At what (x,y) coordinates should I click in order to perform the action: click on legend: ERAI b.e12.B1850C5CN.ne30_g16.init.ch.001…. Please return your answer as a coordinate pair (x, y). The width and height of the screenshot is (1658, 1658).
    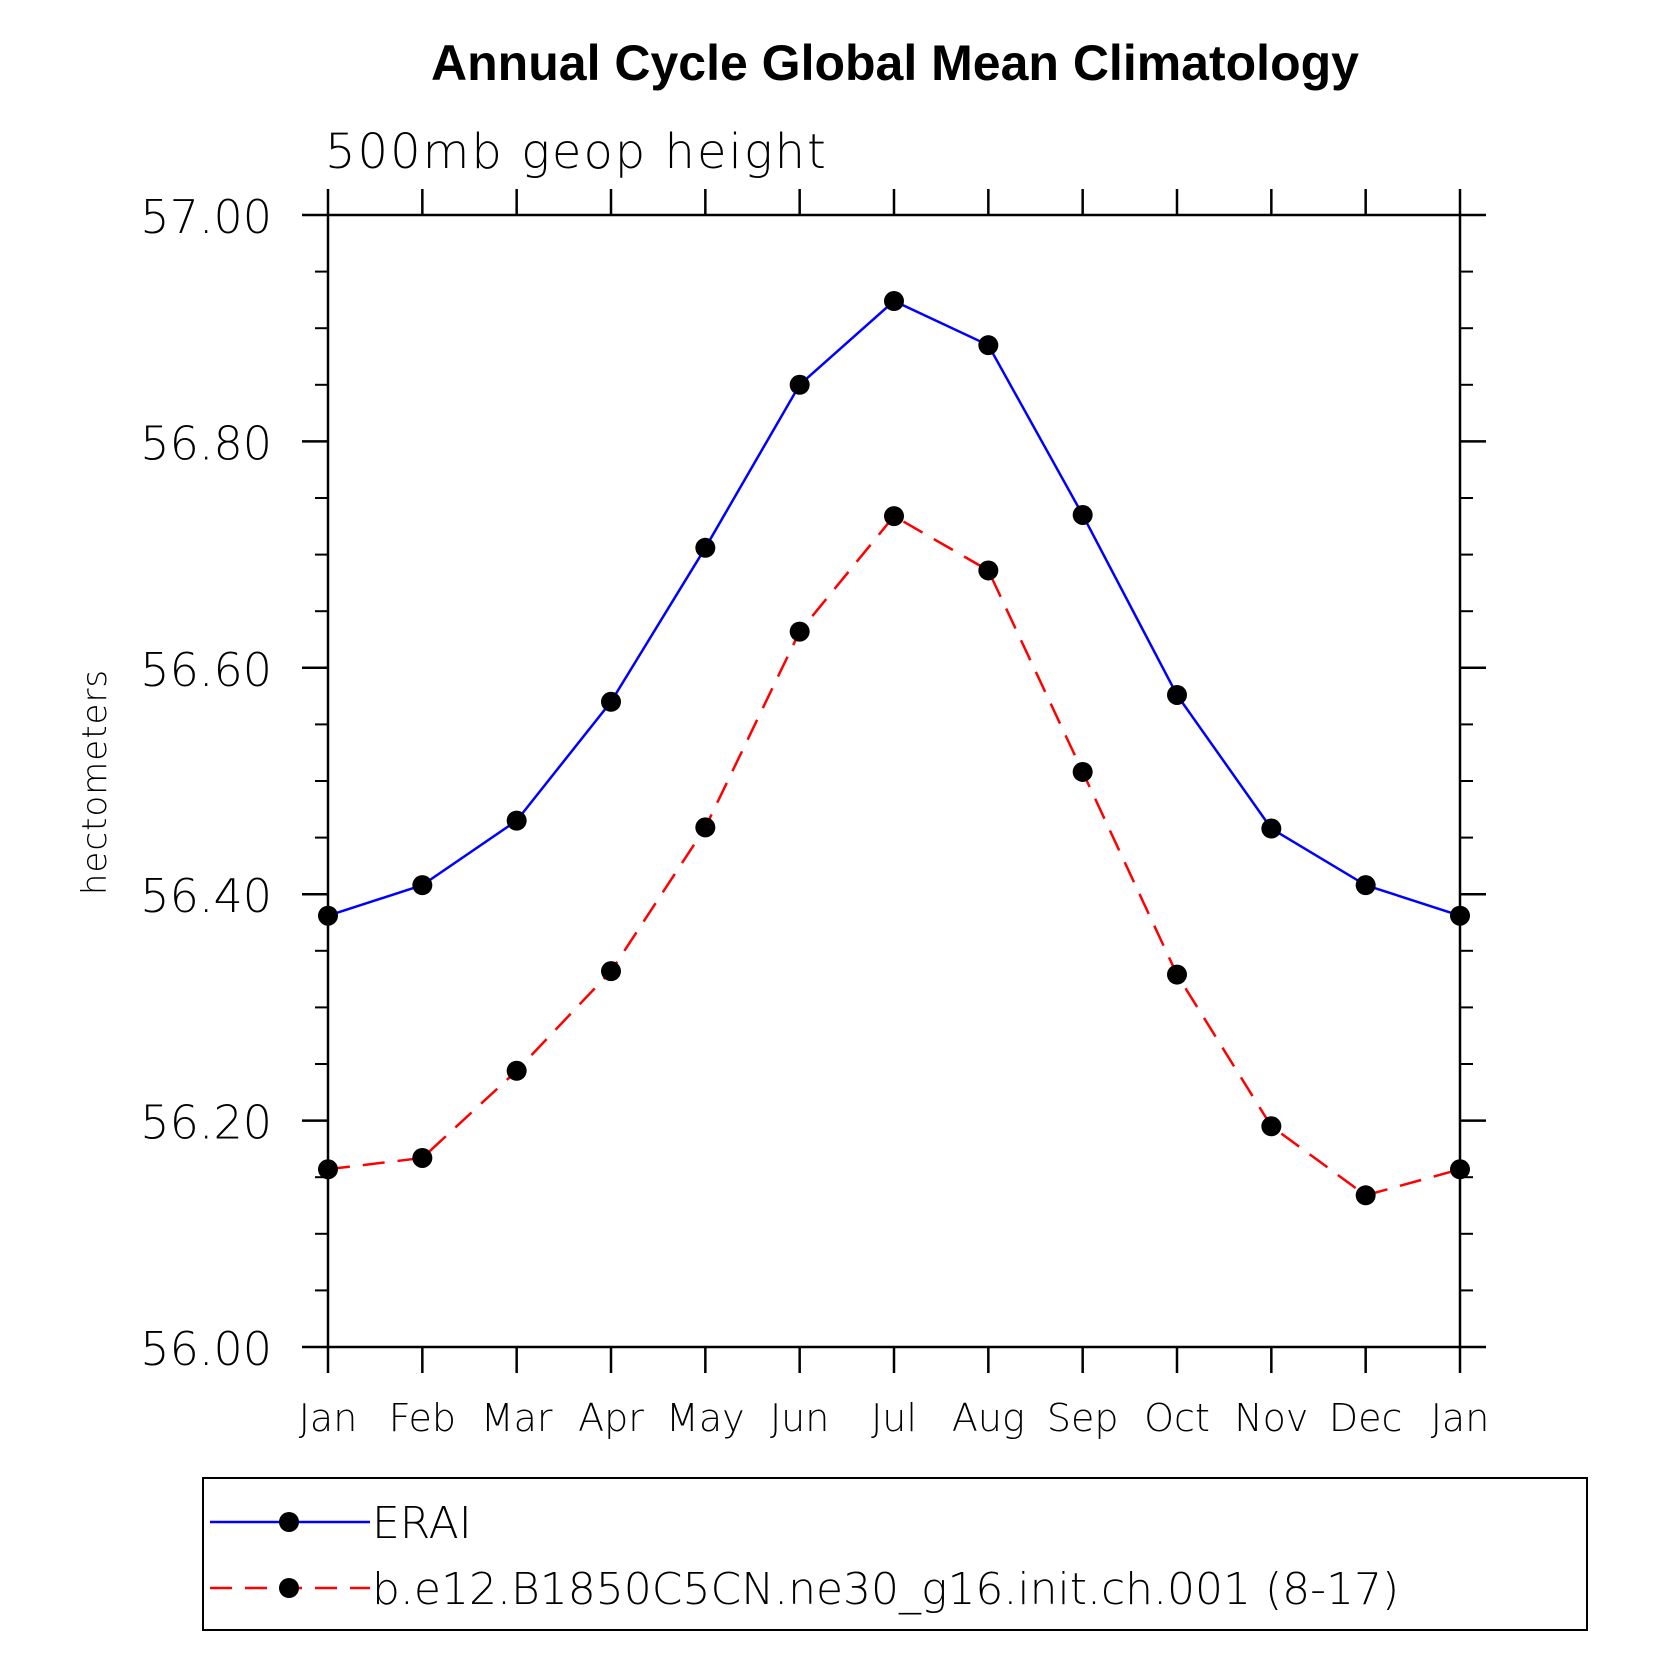
    Looking at the image, I should click on (895, 1554).